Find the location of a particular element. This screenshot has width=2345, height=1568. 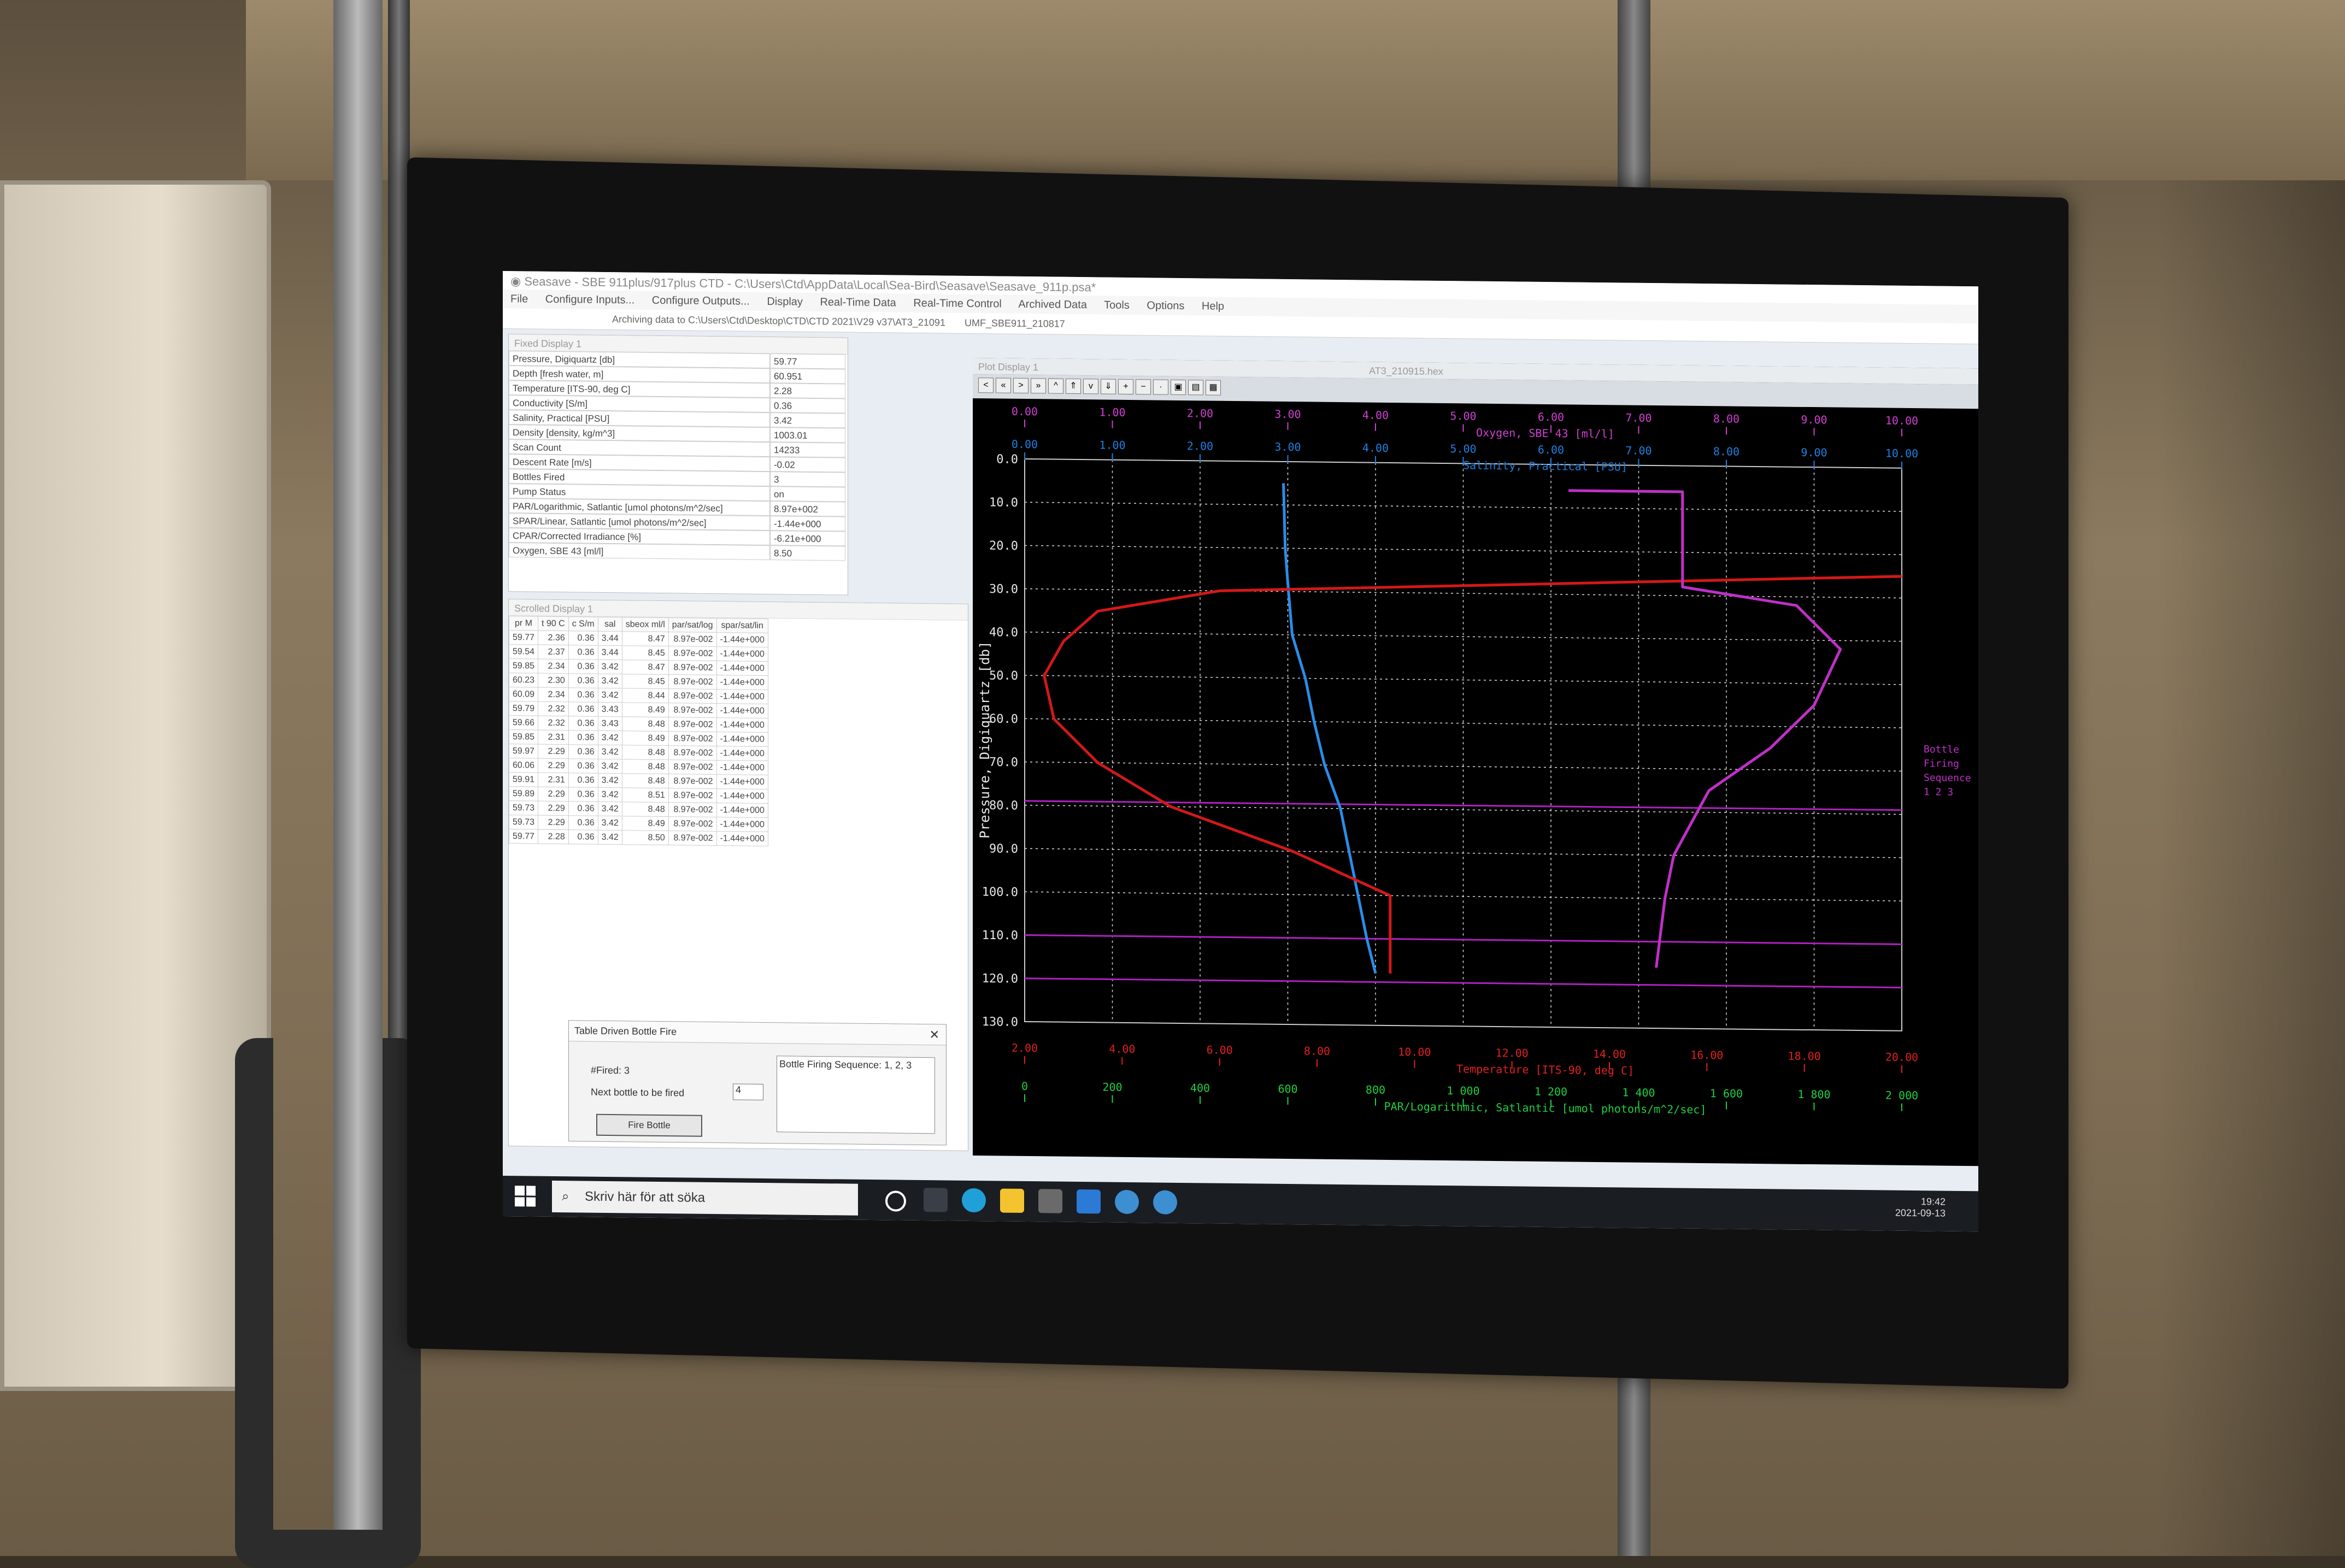

fixed-row-value: on is located at coordinates (807, 494).